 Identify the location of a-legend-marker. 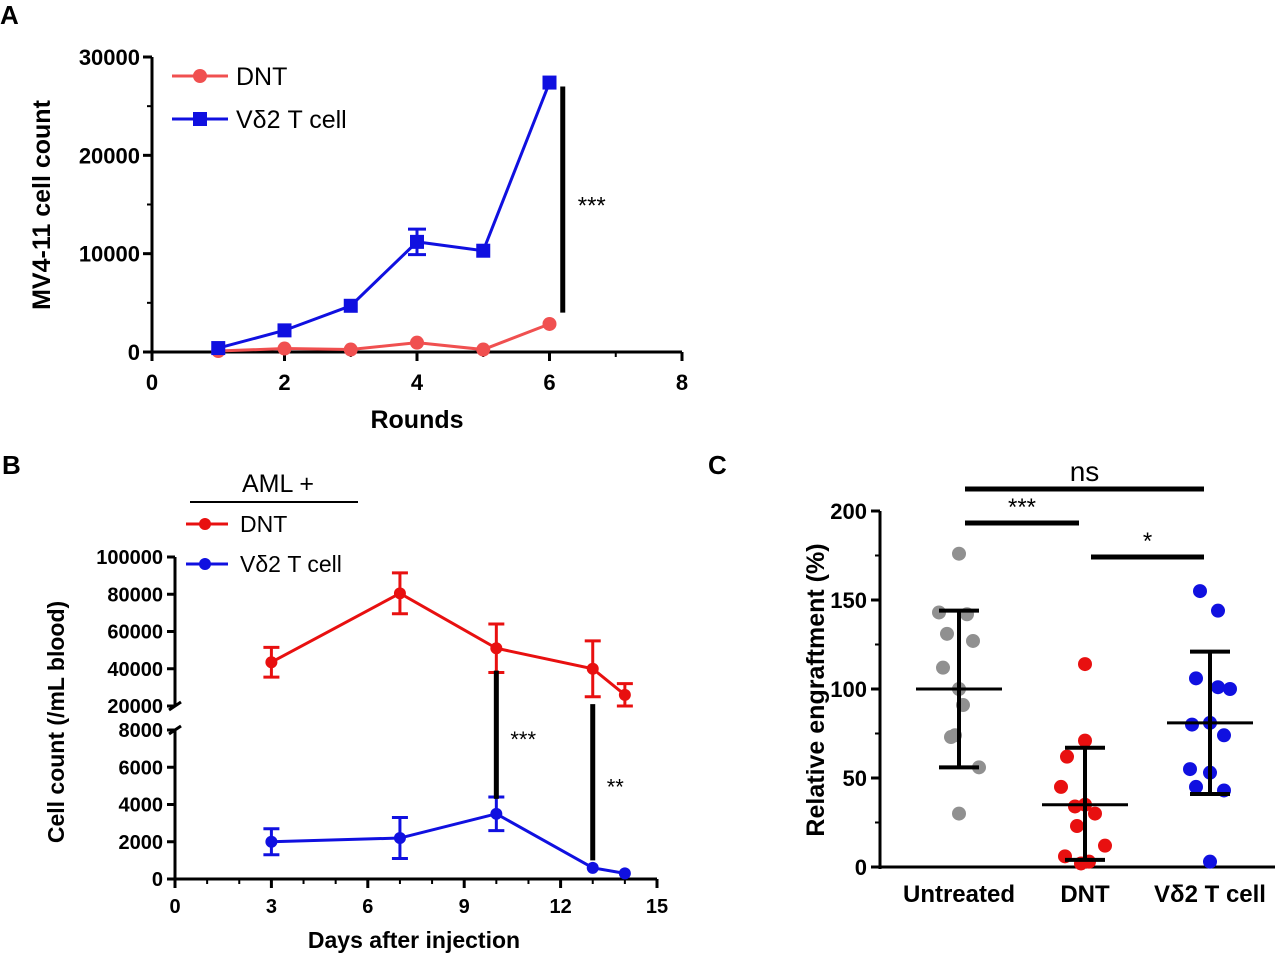
(200, 76).